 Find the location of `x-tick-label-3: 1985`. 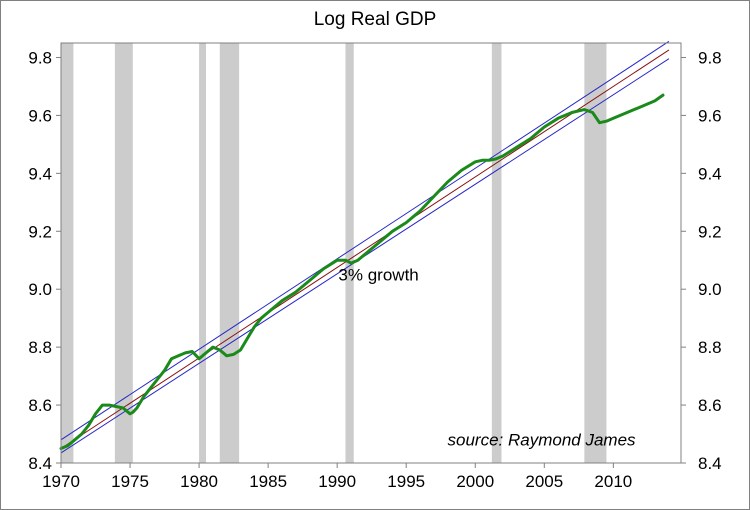

x-tick-label-3: 1985 is located at coordinates (268, 481).